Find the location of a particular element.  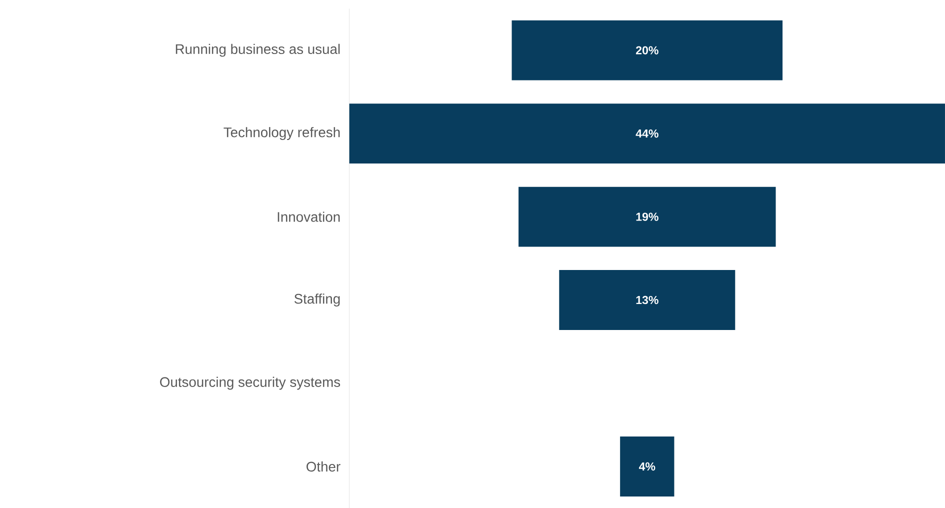

category-label: Technology refresh is located at coordinates (282, 133).